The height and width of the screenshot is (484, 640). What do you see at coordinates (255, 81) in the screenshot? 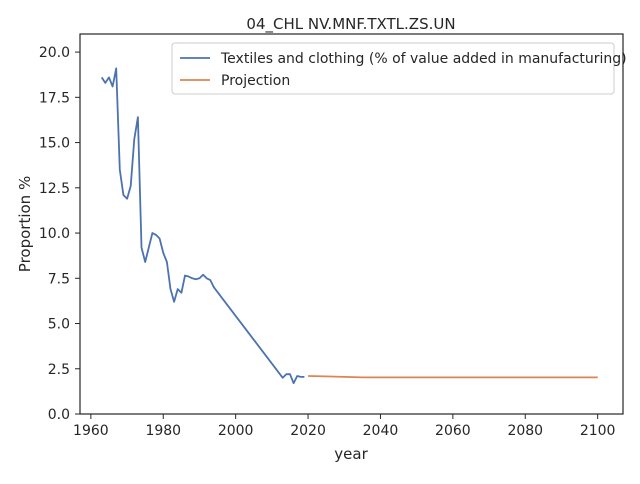
I see `legend-label-projection: Projection` at bounding box center [255, 81].